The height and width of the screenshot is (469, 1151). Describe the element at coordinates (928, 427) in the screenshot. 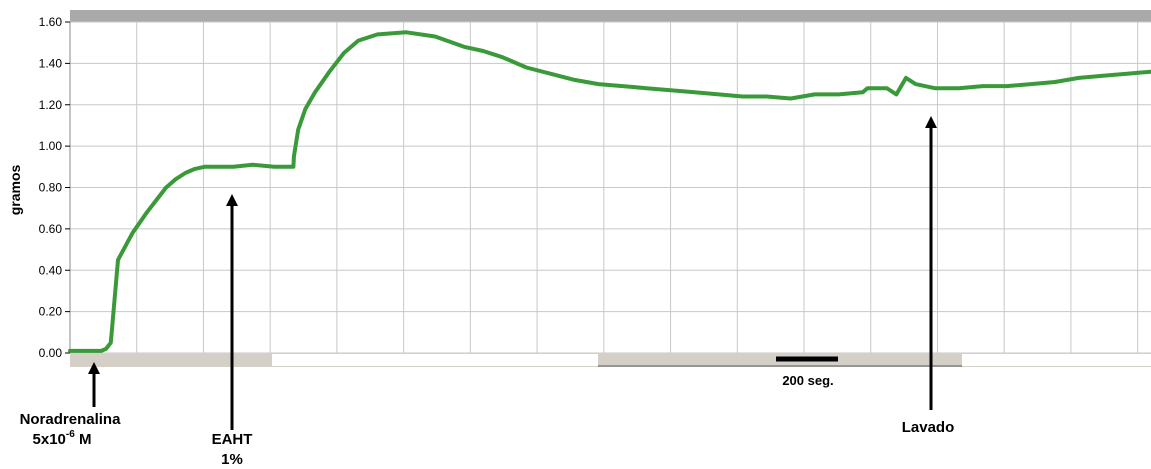

I see `annotation-lavado: Lavado` at that location.